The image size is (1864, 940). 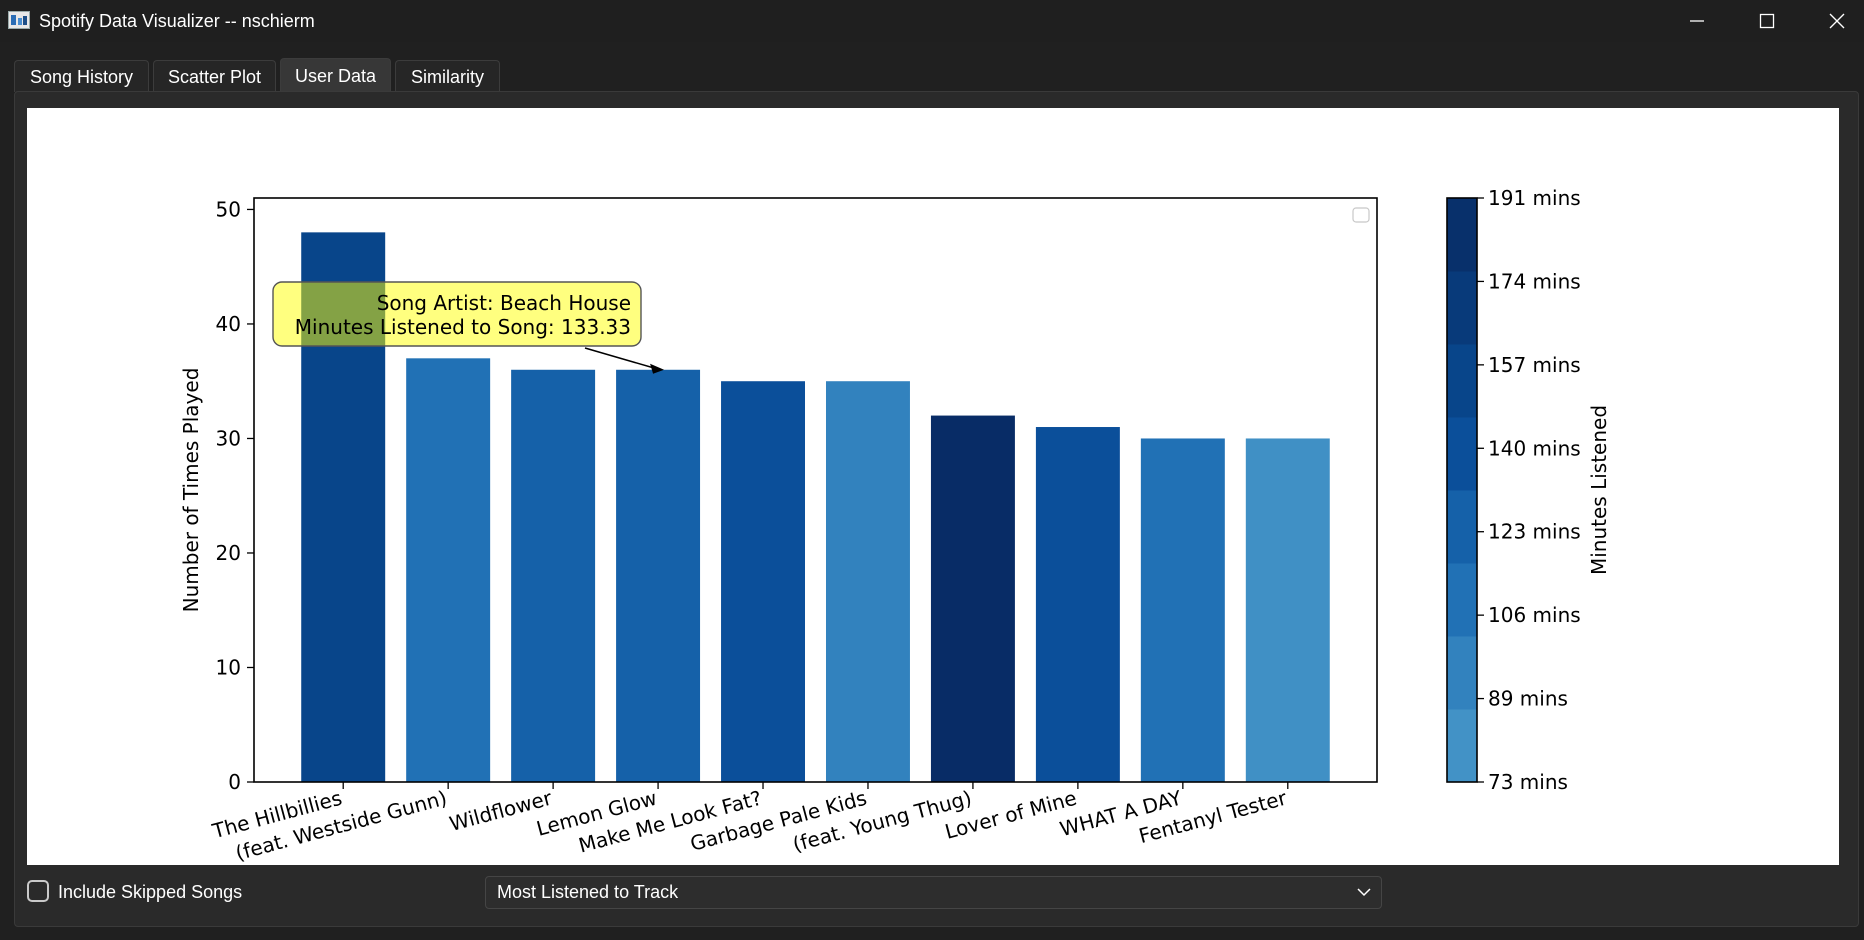 What do you see at coordinates (19, 20) in the screenshot?
I see `app-icon` at bounding box center [19, 20].